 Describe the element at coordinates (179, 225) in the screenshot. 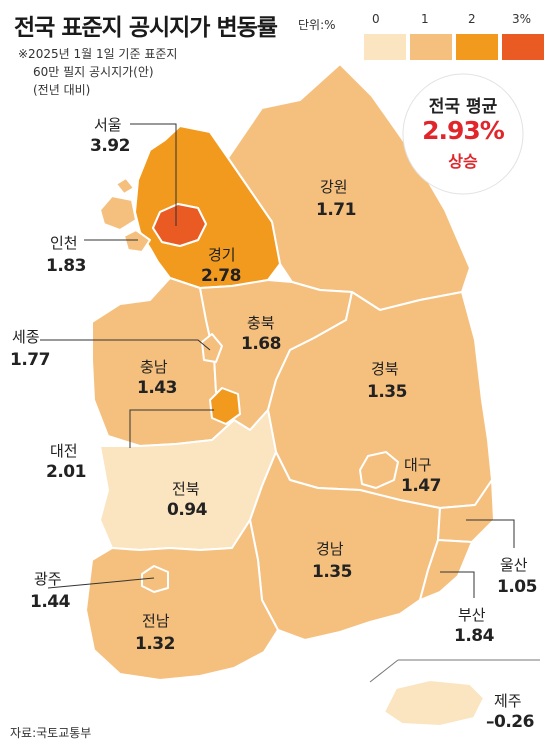

I see `region-seoul` at that location.